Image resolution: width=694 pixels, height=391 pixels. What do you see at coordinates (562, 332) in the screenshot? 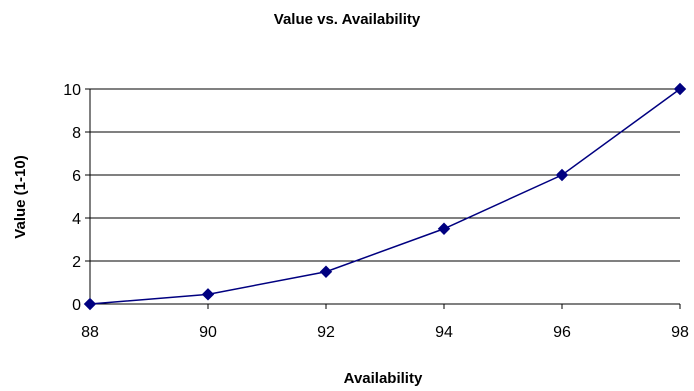
I see `x-tick-label: 96` at bounding box center [562, 332].